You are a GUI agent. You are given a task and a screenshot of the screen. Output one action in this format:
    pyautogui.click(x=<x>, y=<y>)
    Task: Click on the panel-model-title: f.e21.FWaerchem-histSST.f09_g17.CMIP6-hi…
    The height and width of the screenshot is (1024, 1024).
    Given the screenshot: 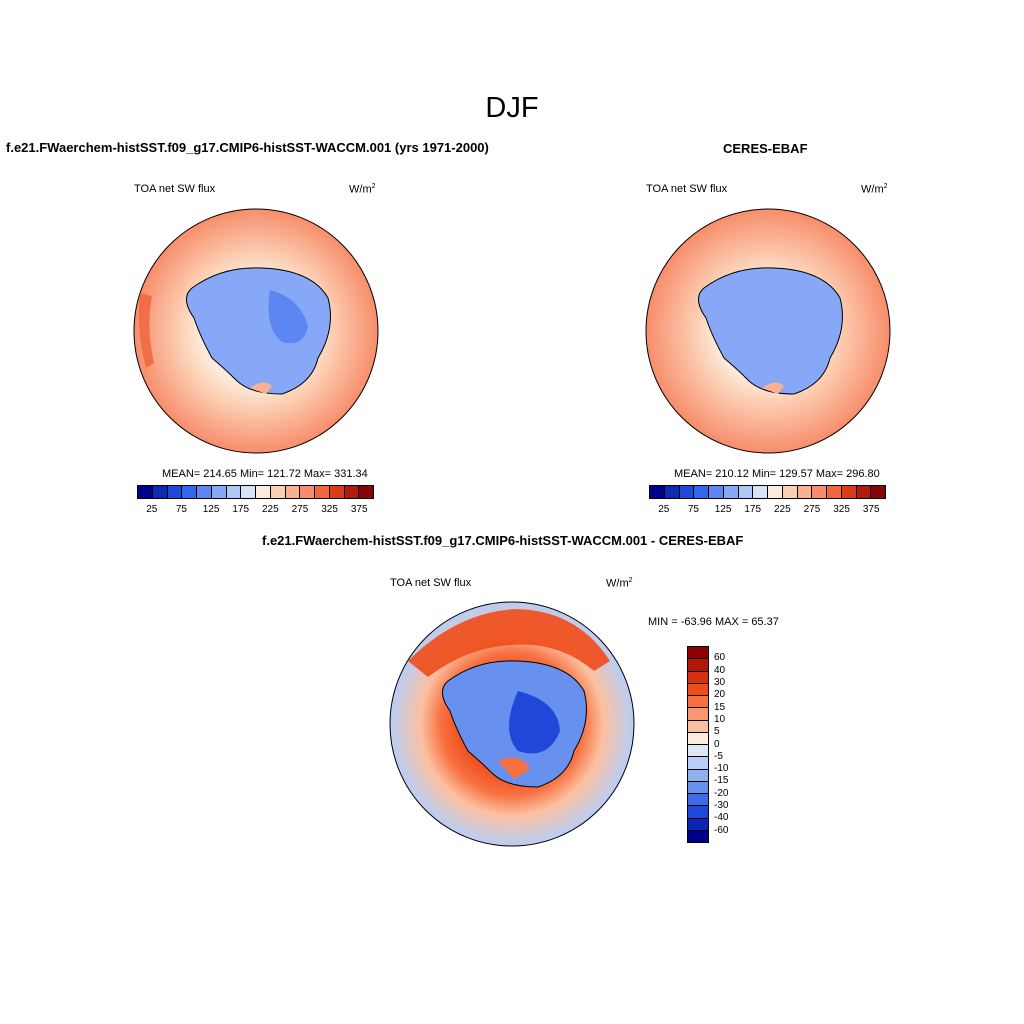 What is the action you would take?
    pyautogui.click(x=247, y=147)
    